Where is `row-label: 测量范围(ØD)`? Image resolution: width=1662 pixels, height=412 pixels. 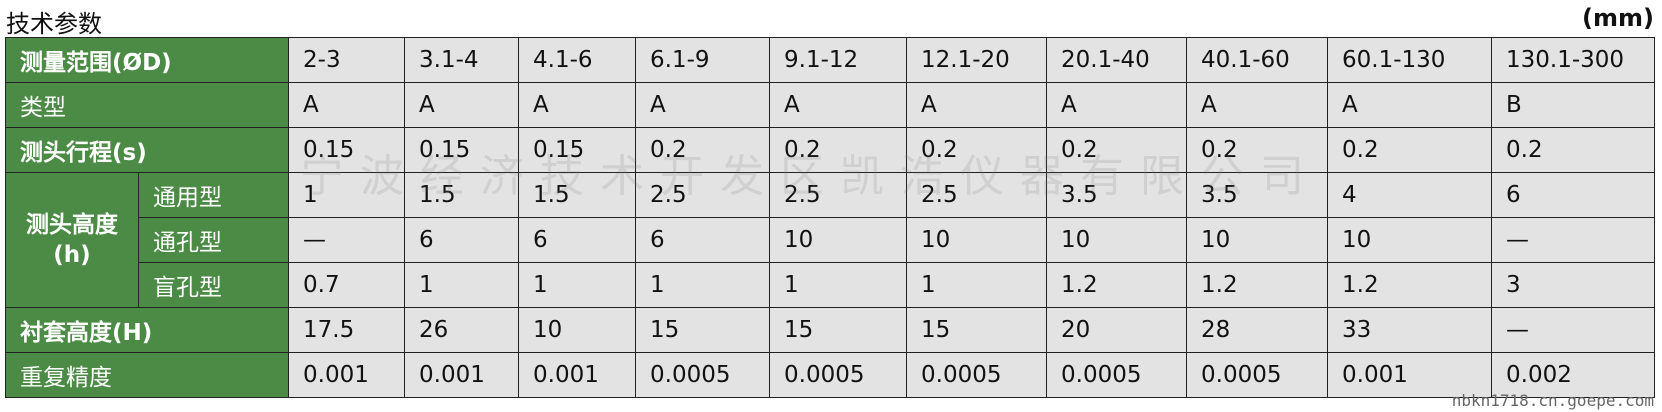 row-label: 测量范围(ØD) is located at coordinates (147, 60).